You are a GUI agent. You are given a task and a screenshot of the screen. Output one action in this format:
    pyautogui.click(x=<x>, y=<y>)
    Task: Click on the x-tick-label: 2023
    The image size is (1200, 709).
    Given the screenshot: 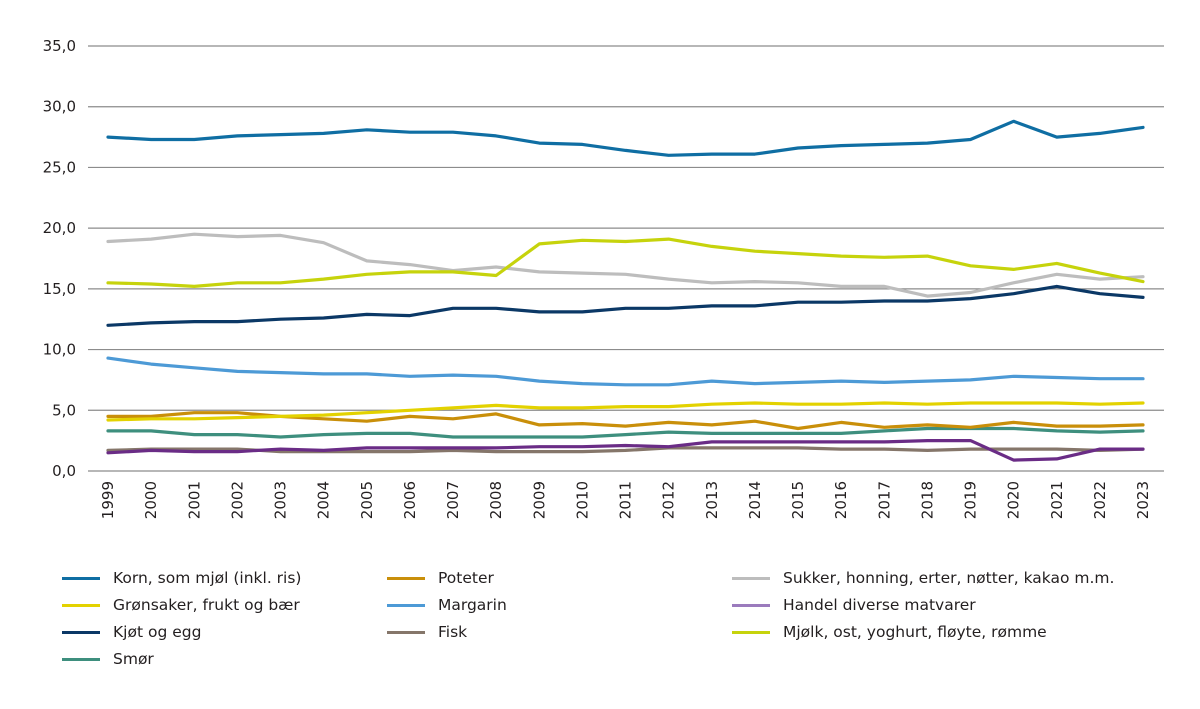 What is the action you would take?
    pyautogui.click(x=1143, y=500)
    